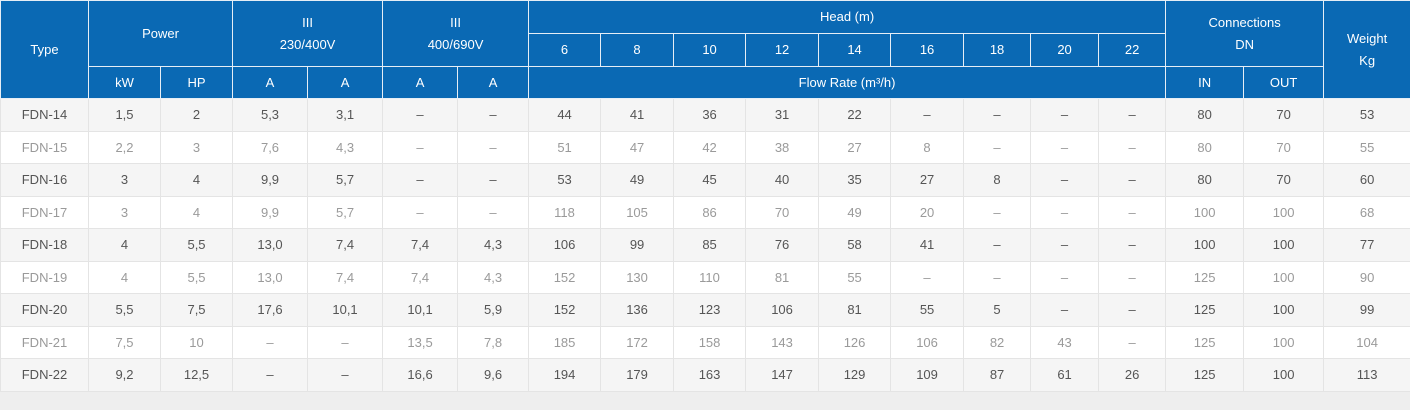 This screenshot has width=1410, height=410. Describe the element at coordinates (927, 147) in the screenshot. I see `value-cell: 8` at that location.